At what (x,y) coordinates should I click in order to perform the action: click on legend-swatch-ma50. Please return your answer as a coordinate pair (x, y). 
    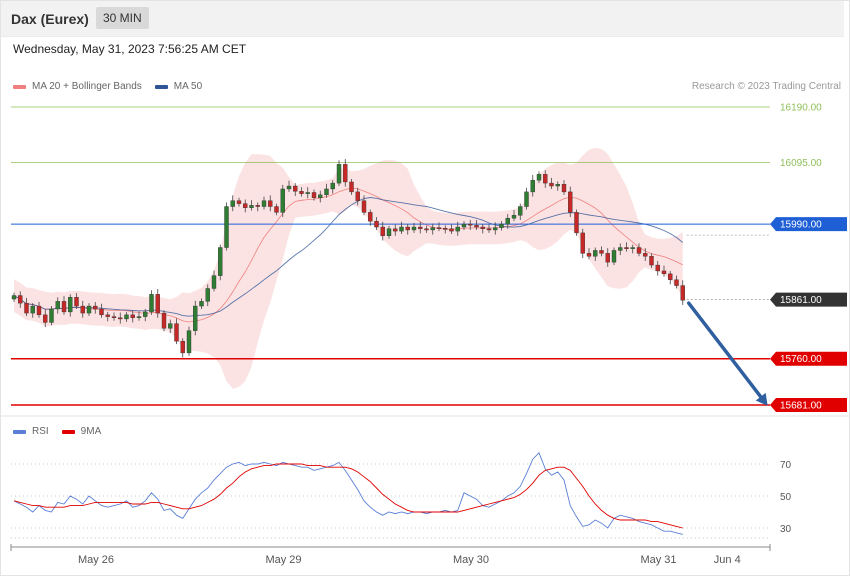
    Looking at the image, I should click on (161, 86).